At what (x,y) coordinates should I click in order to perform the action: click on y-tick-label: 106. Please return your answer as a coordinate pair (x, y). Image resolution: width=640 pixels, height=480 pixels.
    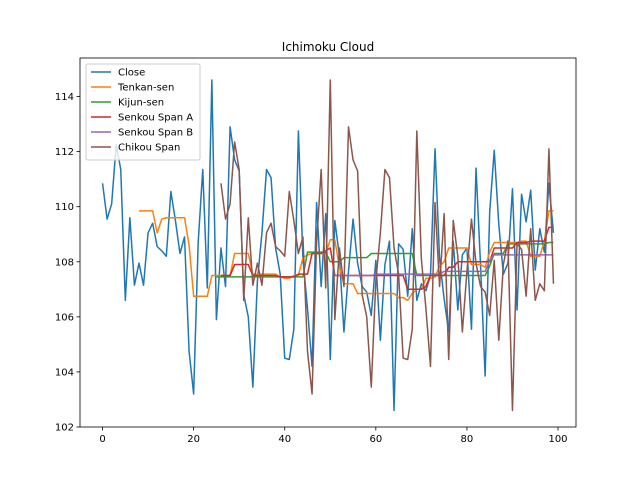
    Looking at the image, I should click on (64, 317).